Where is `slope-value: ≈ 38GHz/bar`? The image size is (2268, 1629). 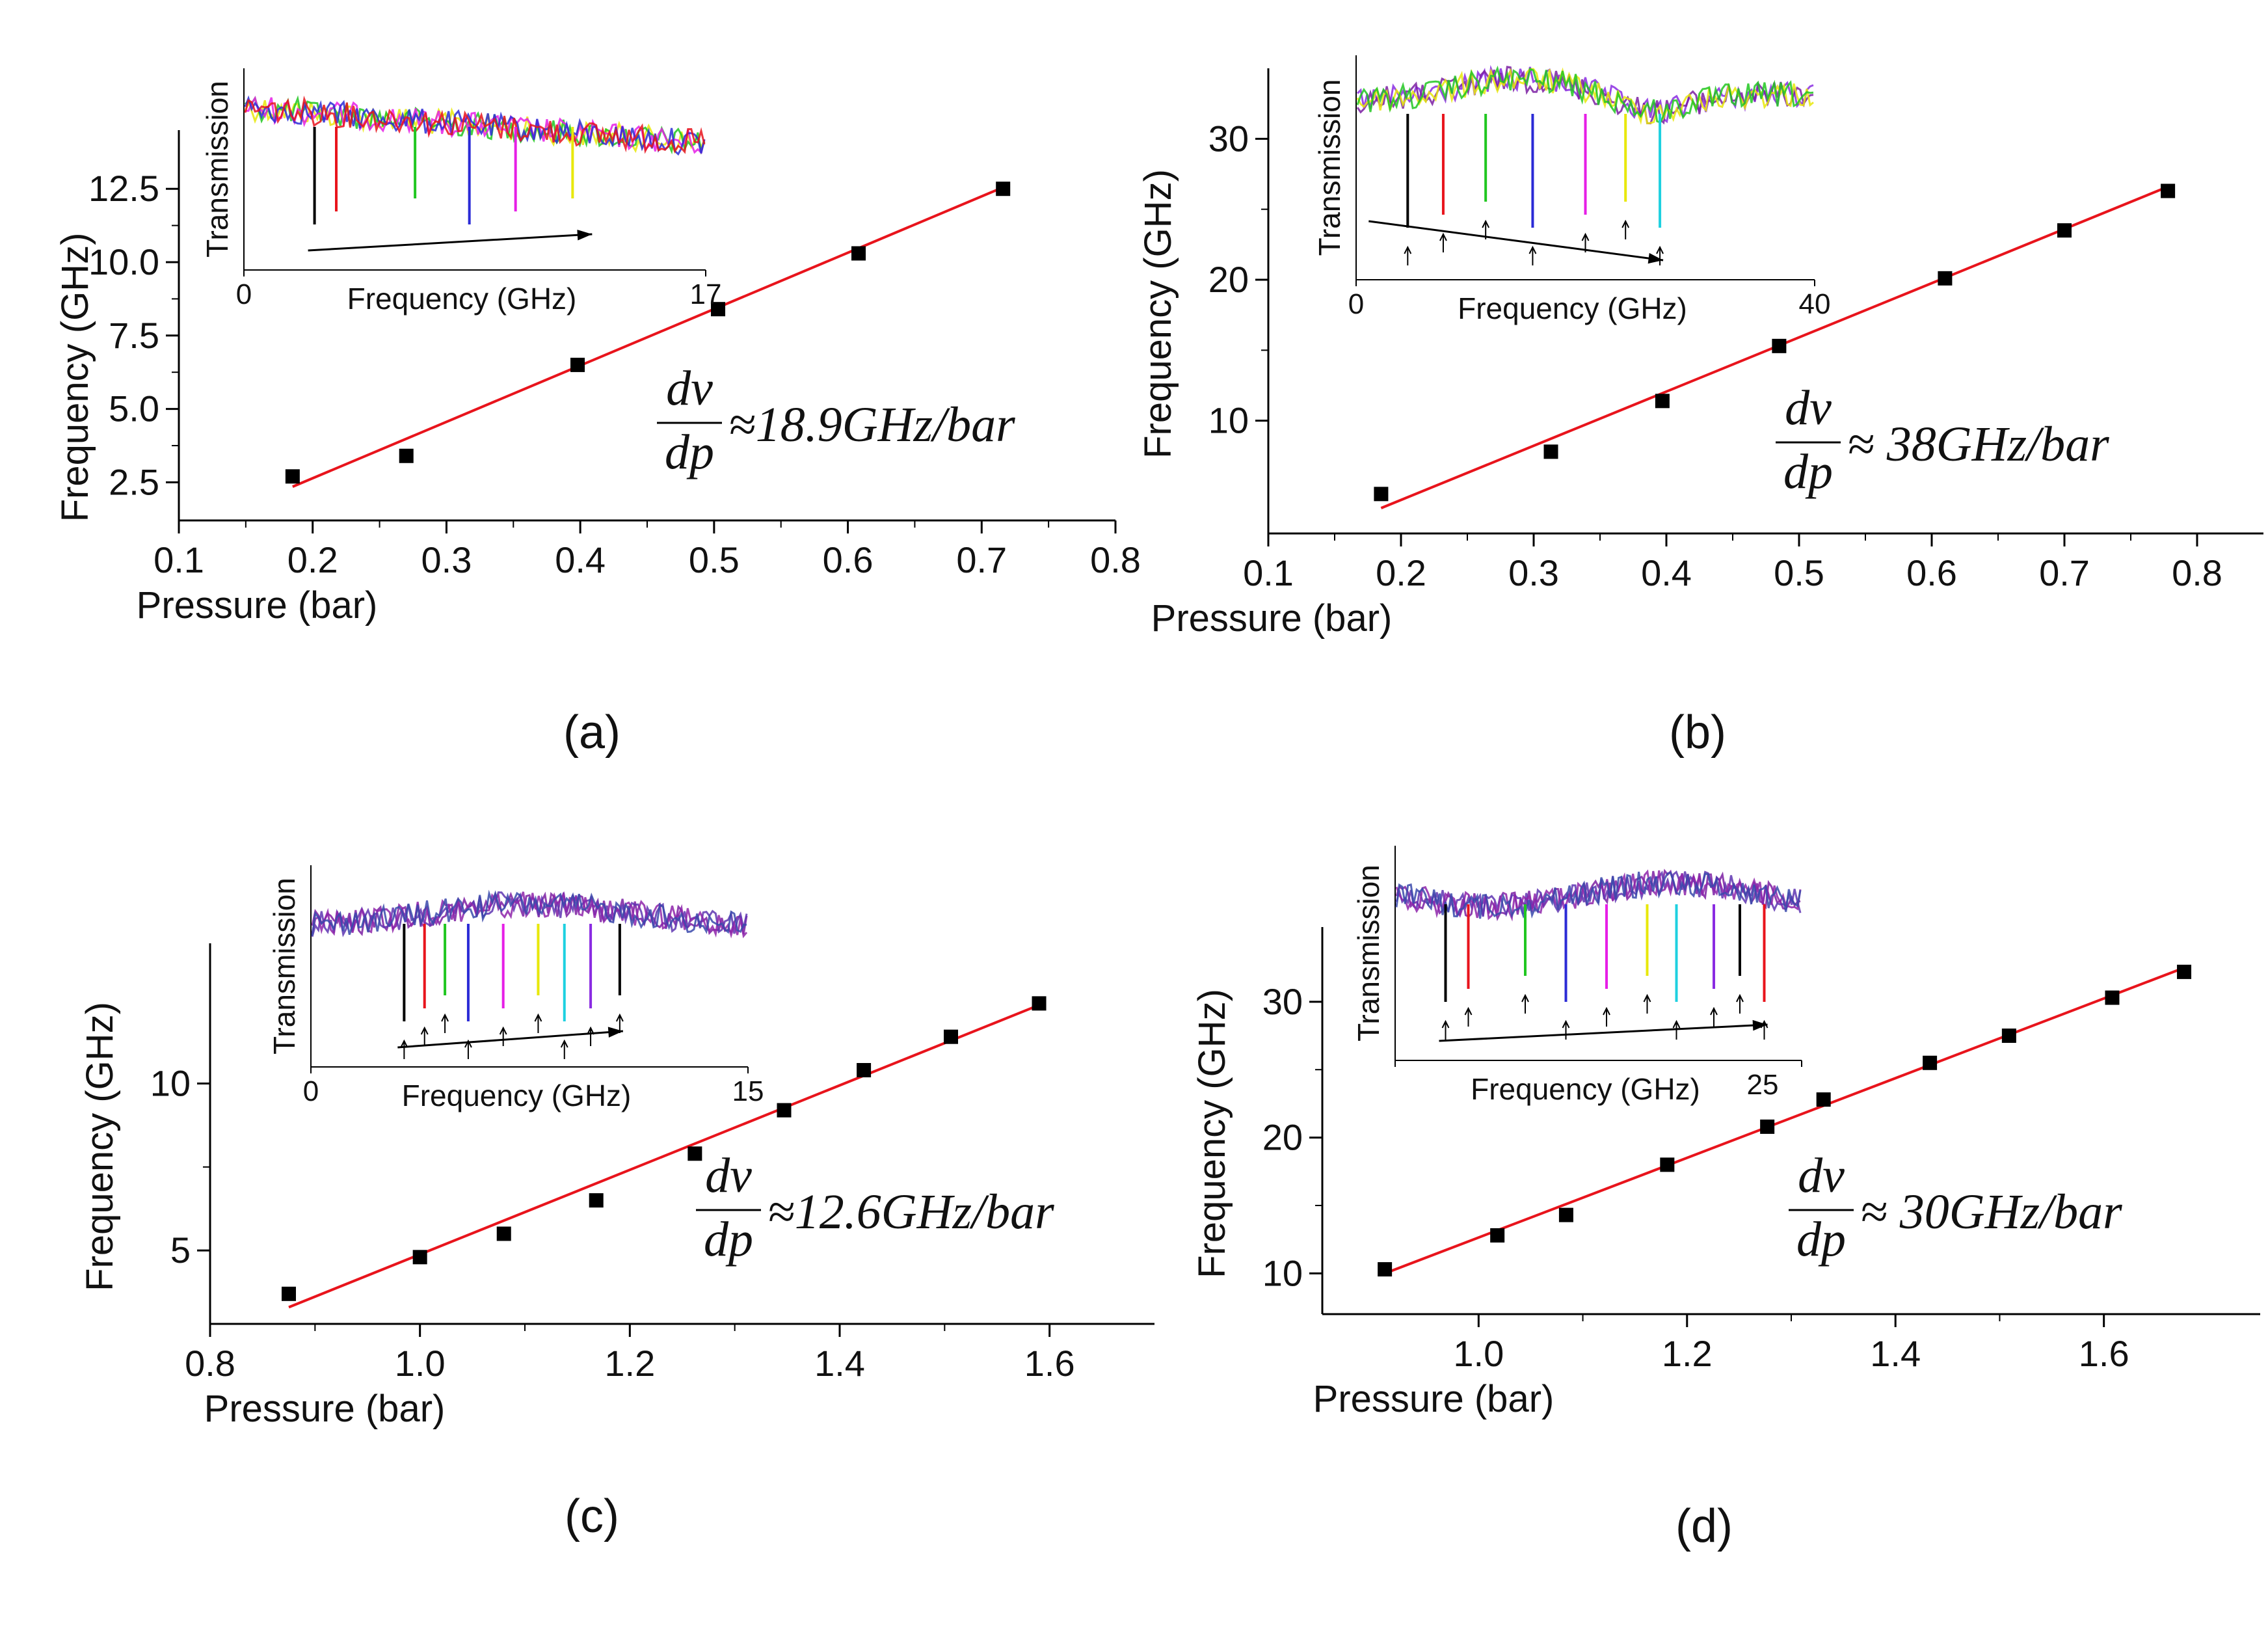
slope-value: ≈ 38GHz/bar is located at coordinates (1978, 445).